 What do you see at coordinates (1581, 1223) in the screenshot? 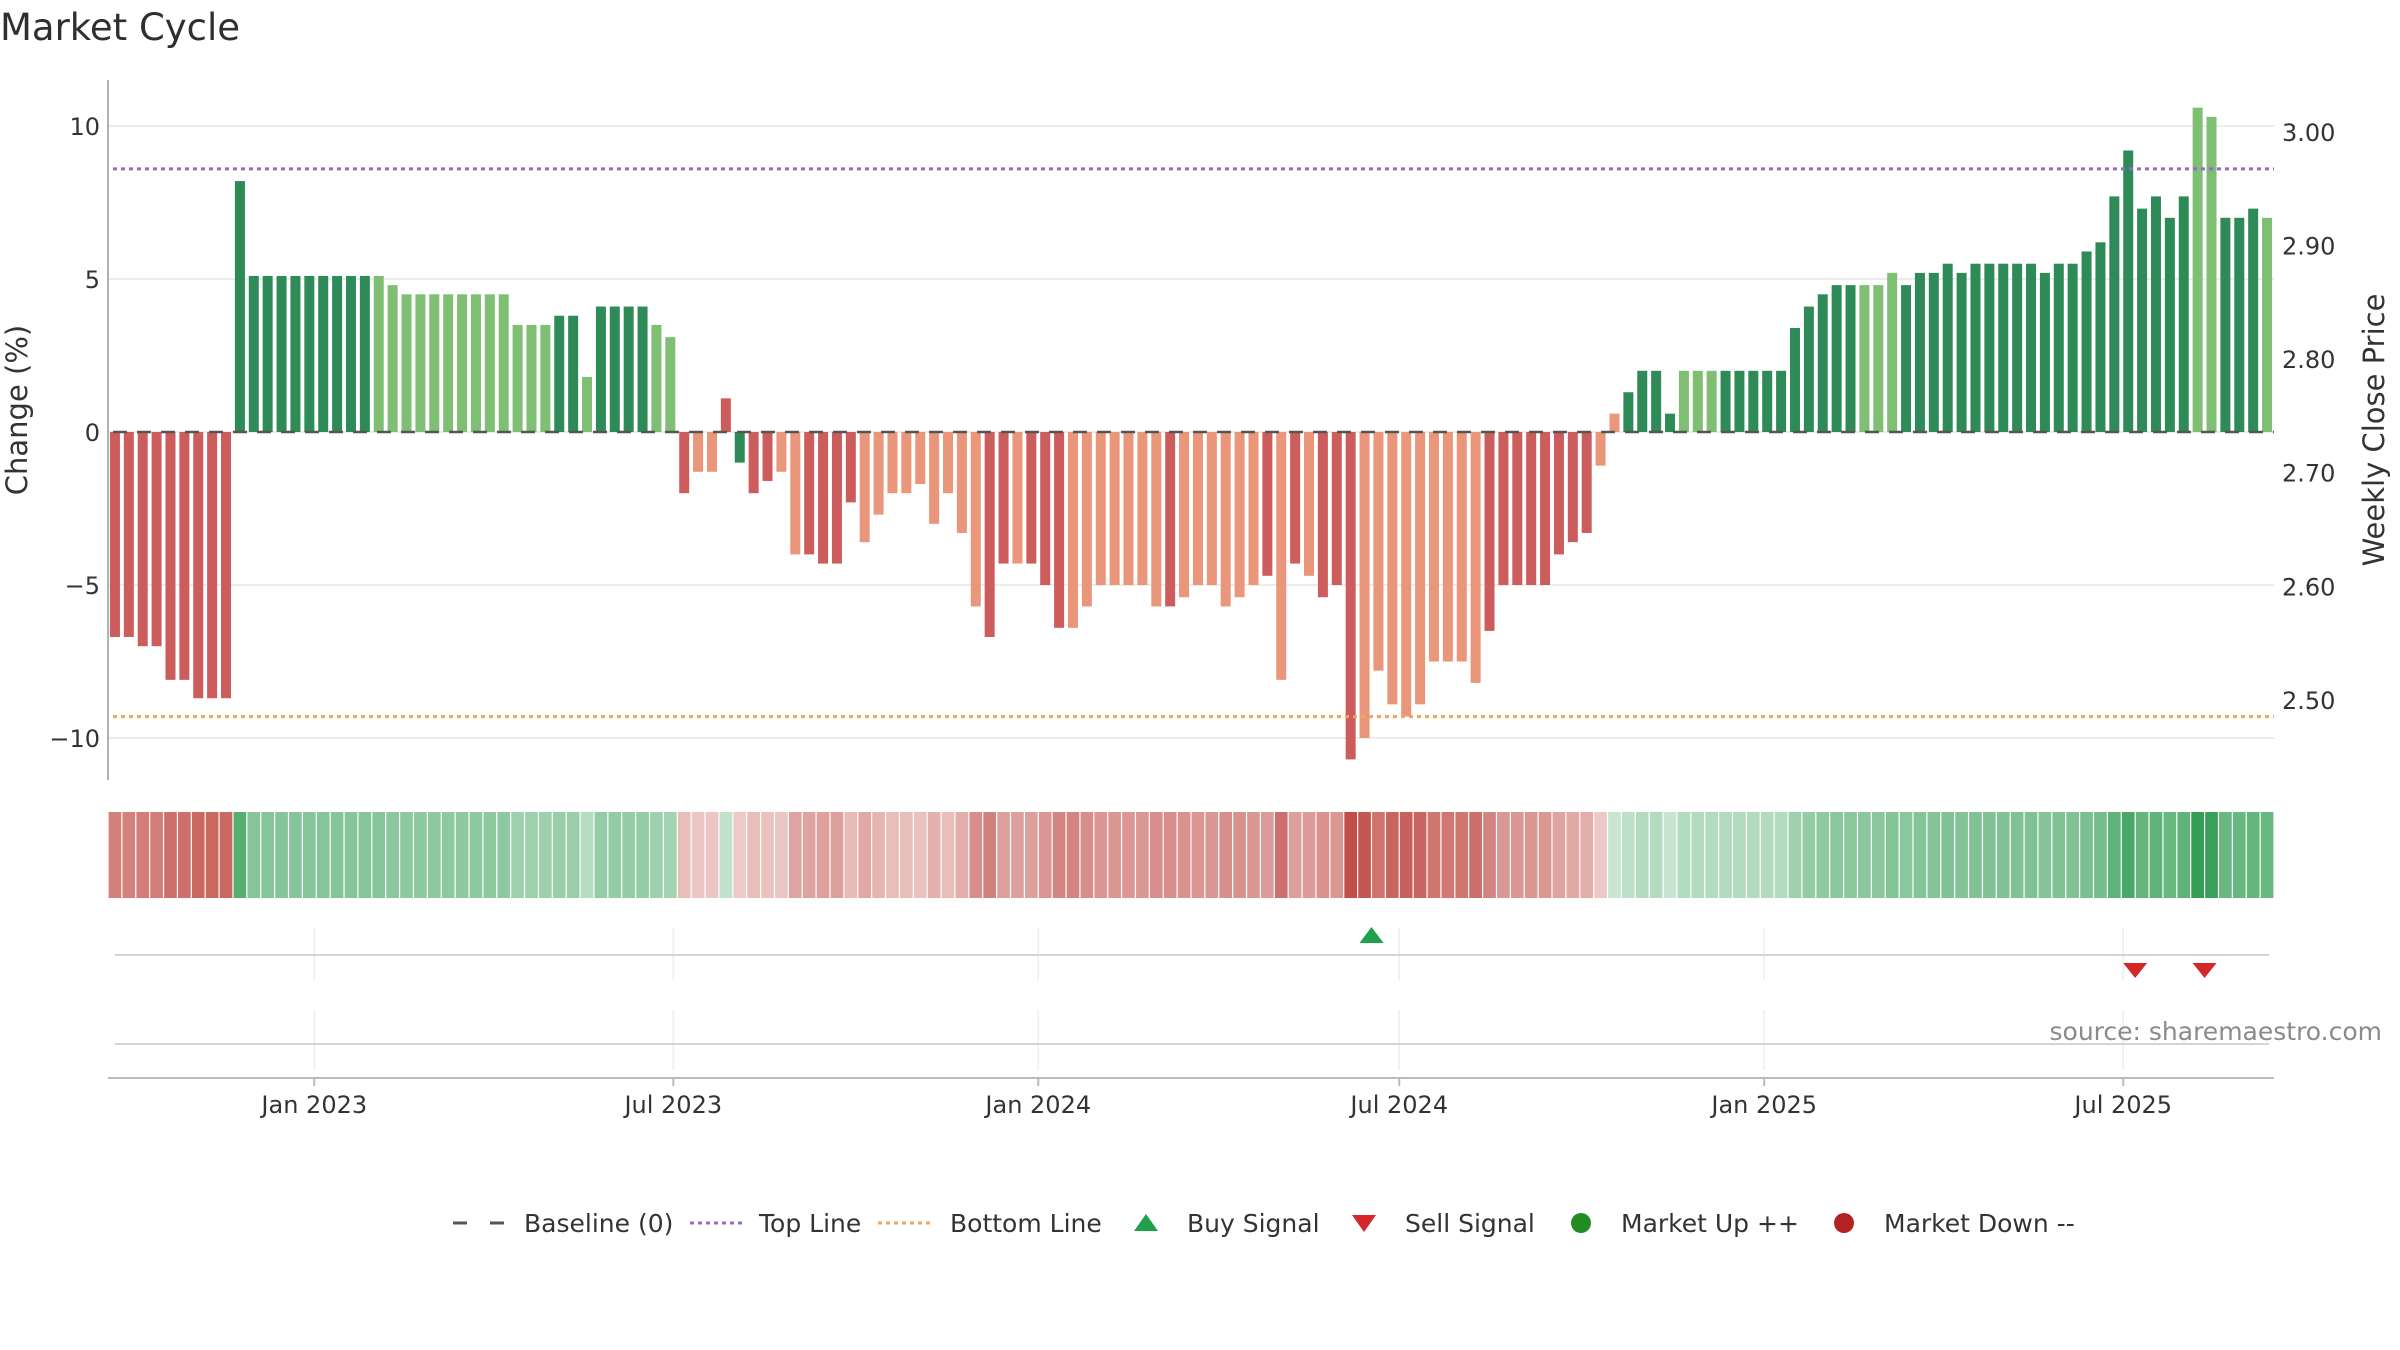
I see `legend-market-up-icon` at bounding box center [1581, 1223].